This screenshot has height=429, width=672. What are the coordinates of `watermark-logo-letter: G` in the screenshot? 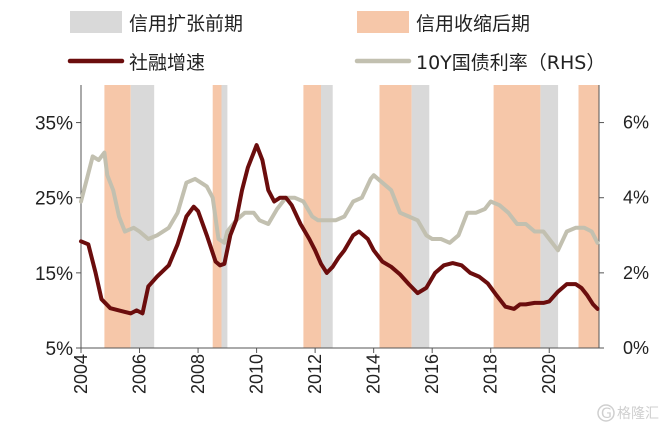 It's located at (606, 414).